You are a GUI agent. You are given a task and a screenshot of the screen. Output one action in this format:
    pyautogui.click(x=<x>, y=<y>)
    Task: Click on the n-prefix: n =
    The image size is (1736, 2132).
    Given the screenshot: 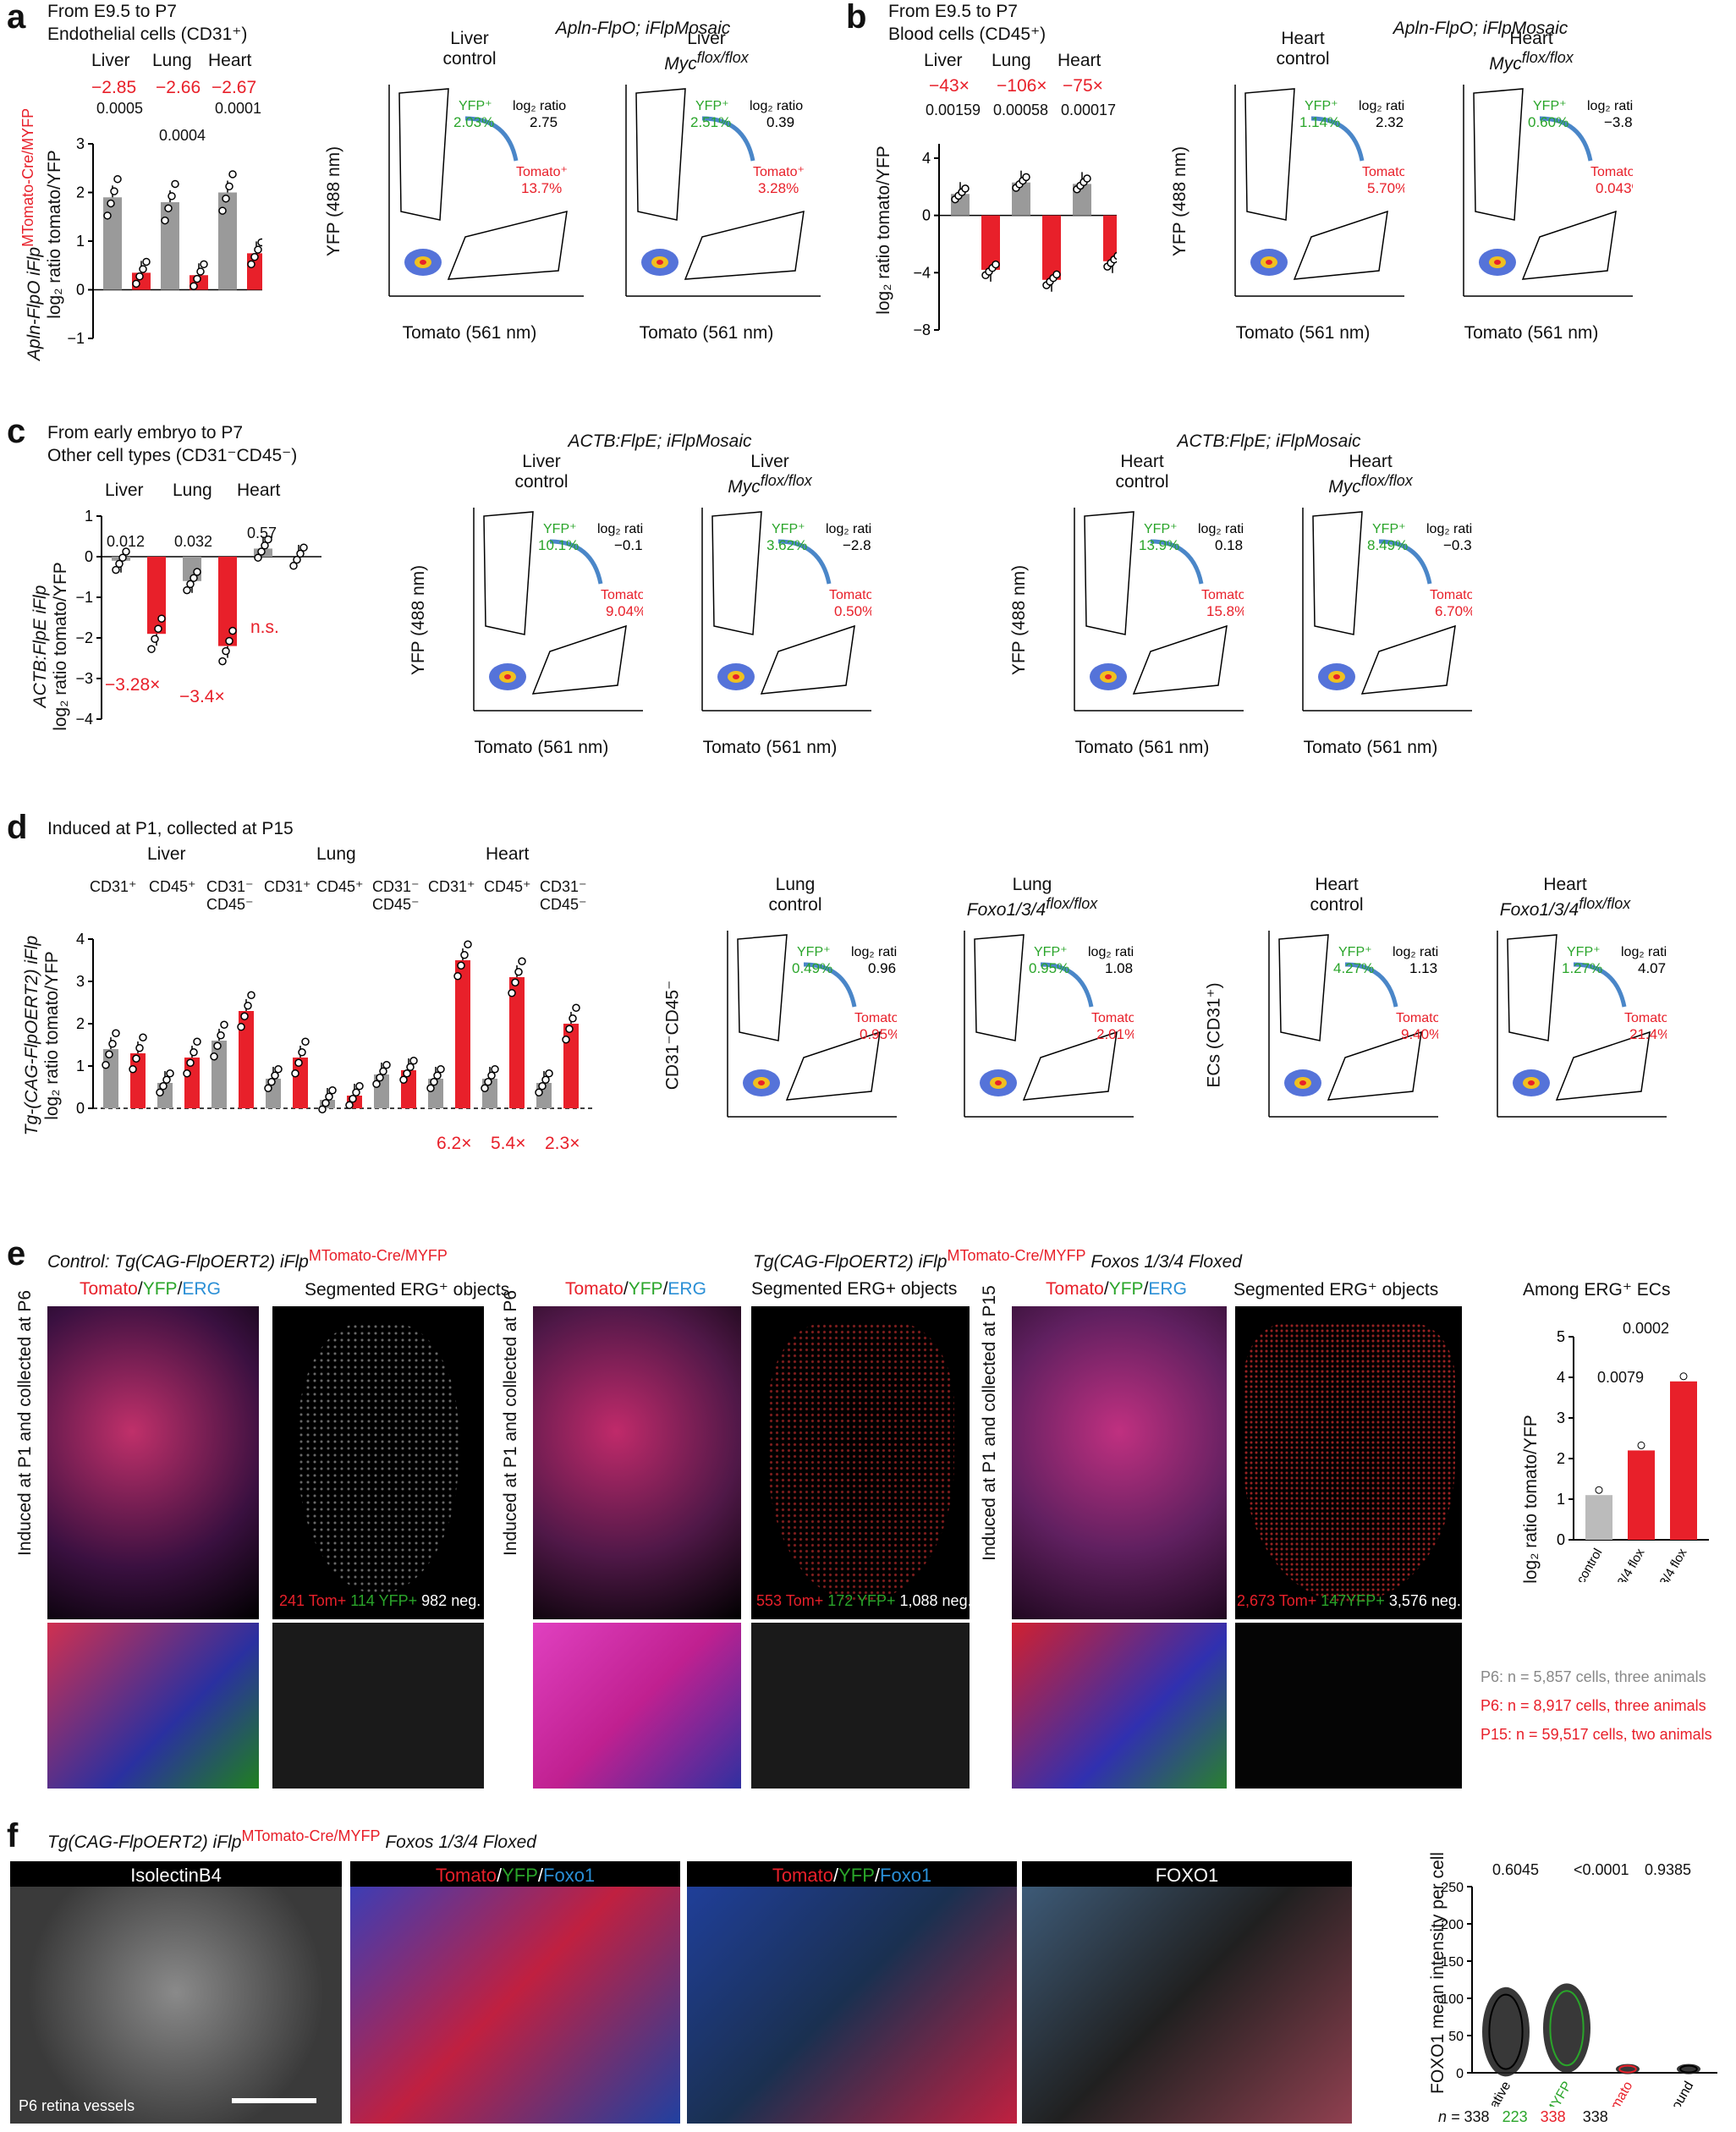 What is the action you would take?
    pyautogui.click(x=1451, y=2116)
    